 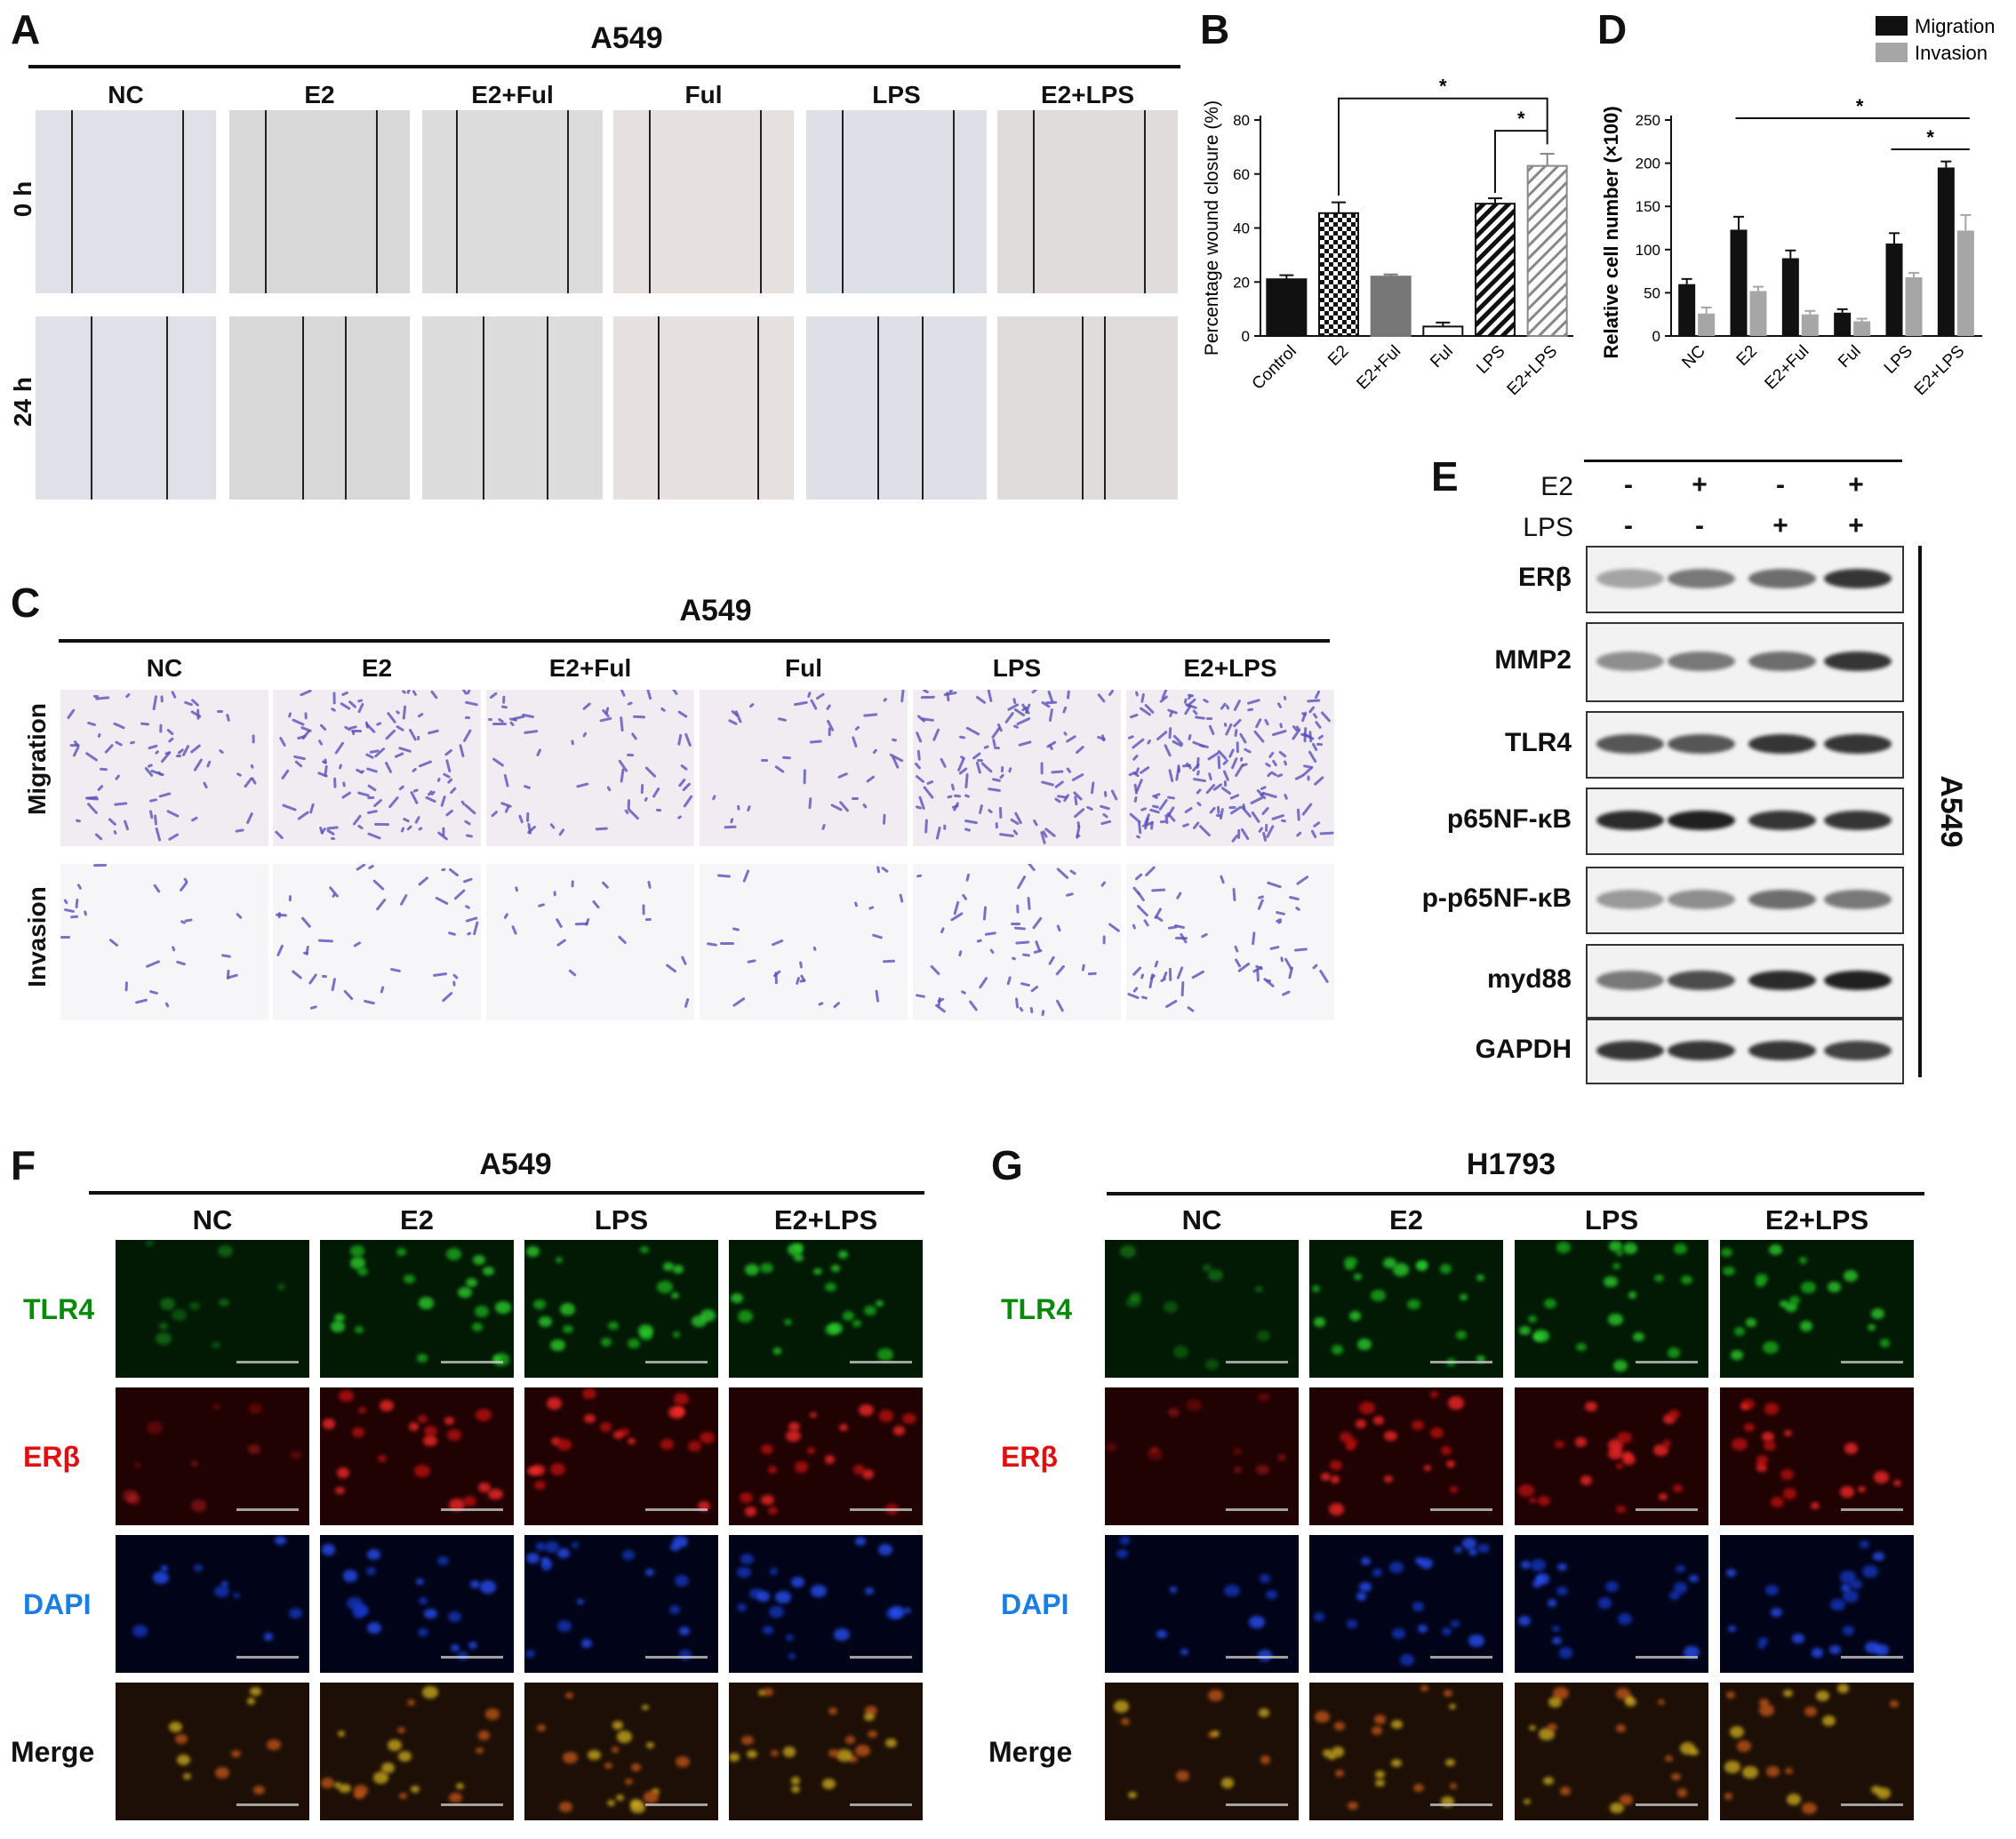 What do you see at coordinates (1782, 899) in the screenshot?
I see `protein-band` at bounding box center [1782, 899].